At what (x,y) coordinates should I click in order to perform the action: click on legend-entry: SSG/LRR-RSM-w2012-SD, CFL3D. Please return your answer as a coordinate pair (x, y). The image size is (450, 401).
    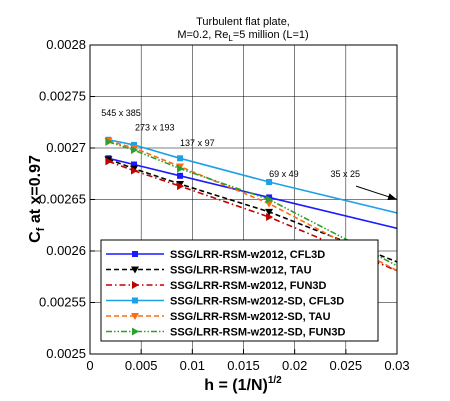
    Looking at the image, I should click on (225, 302).